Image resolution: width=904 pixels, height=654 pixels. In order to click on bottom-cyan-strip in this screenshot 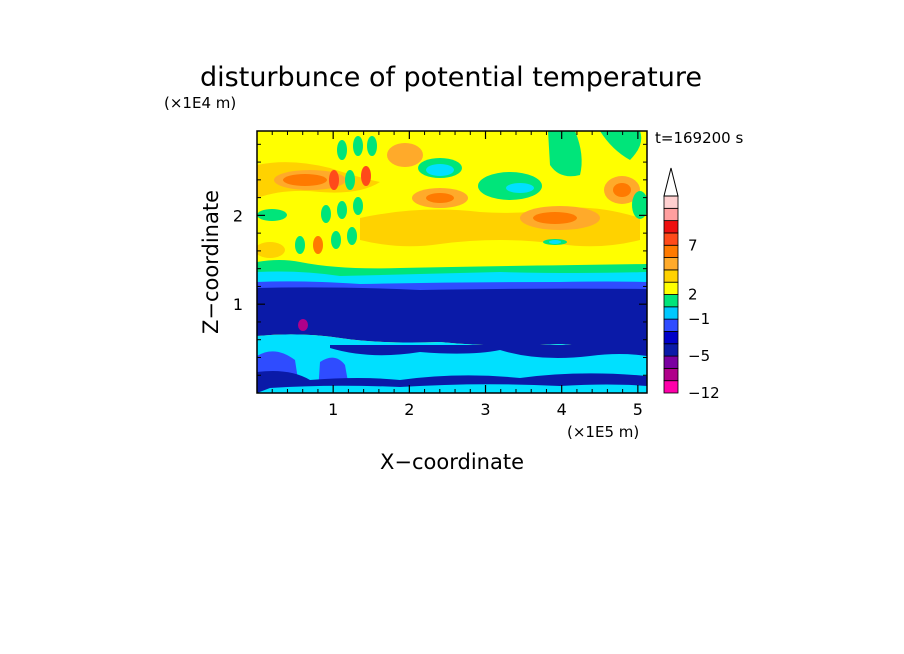, I will do `click(452, 388)`.